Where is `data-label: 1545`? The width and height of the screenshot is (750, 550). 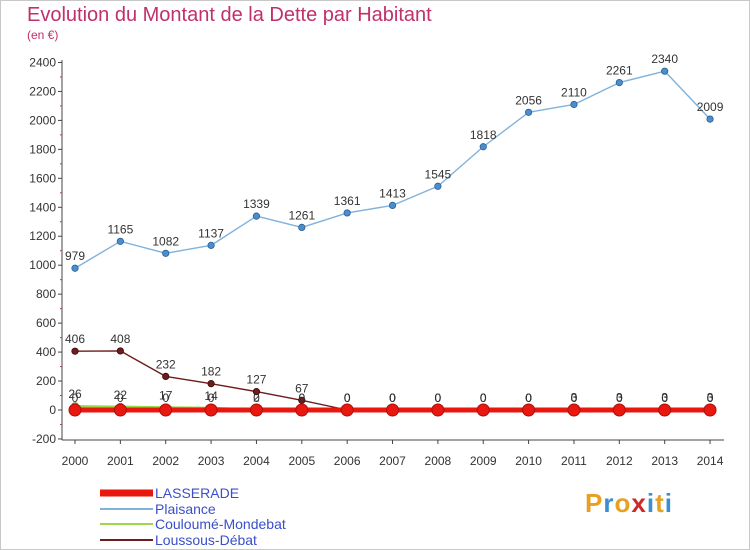 data-label: 1545 is located at coordinates (438, 174).